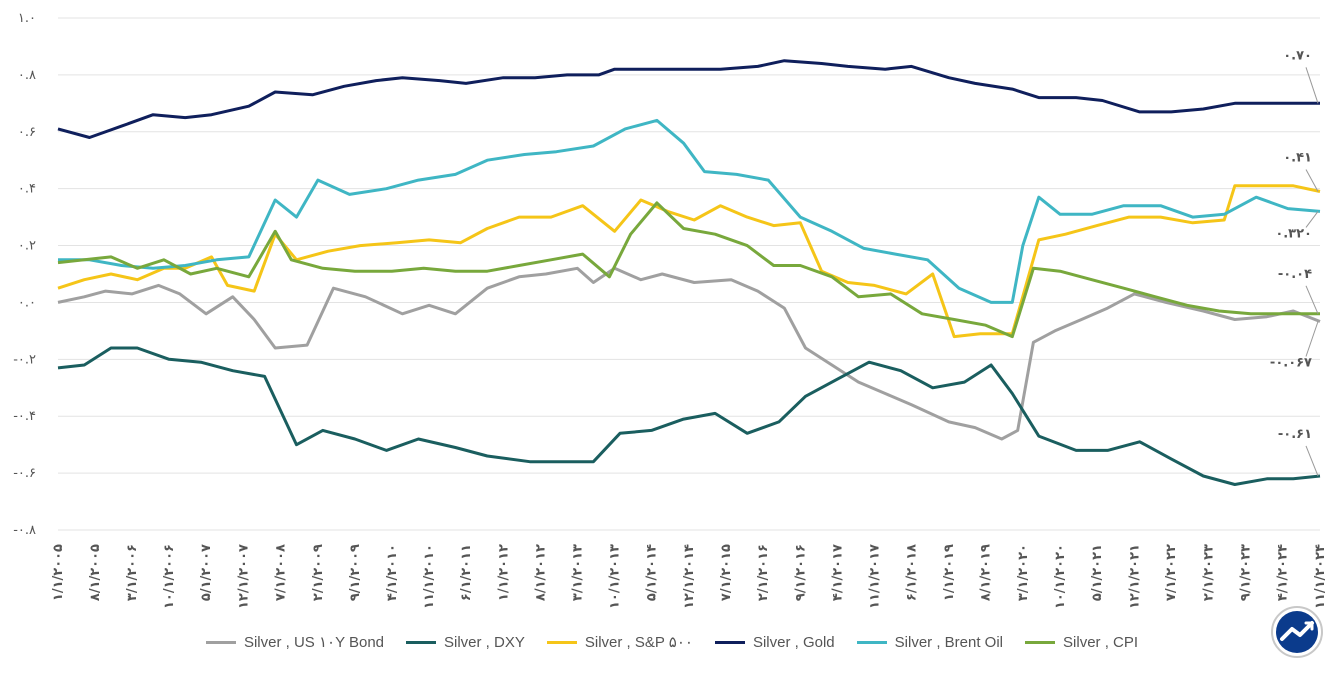  Describe the element at coordinates (24, 473) in the screenshot. I see `y-tick-label: -۰.۶` at that location.